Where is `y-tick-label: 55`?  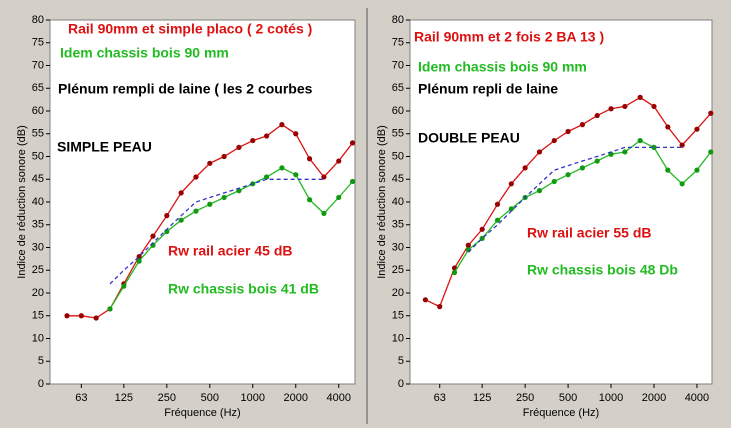 y-tick-label: 55 is located at coordinates (38, 134).